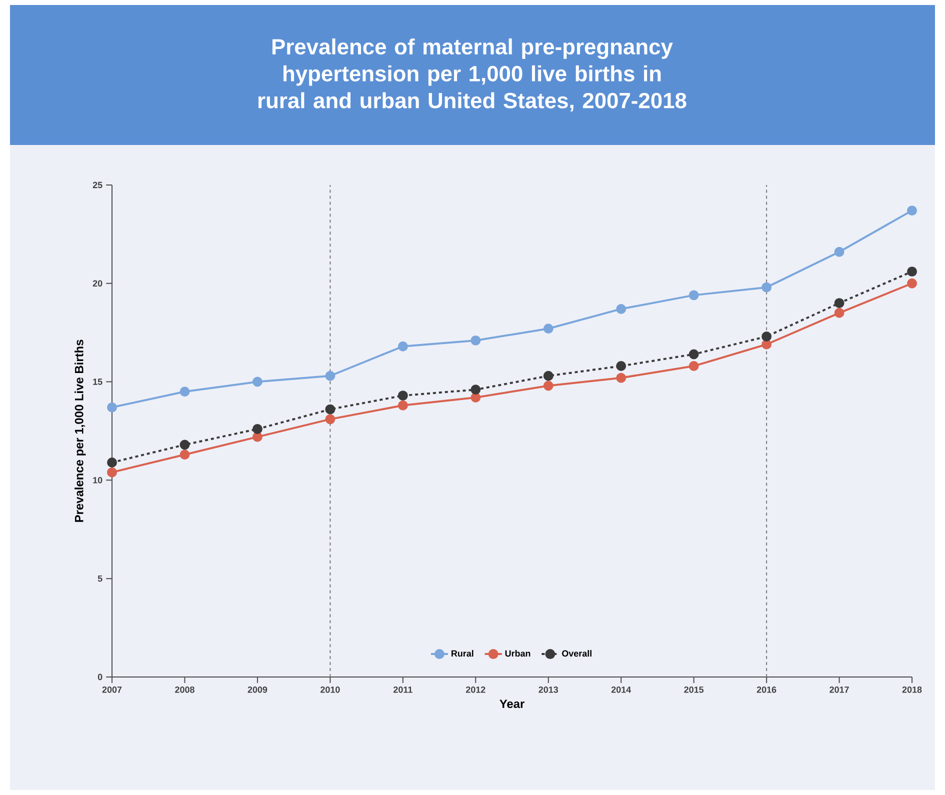 This screenshot has width=945, height=795. I want to click on y-tick-label: 25, so click(97, 185).